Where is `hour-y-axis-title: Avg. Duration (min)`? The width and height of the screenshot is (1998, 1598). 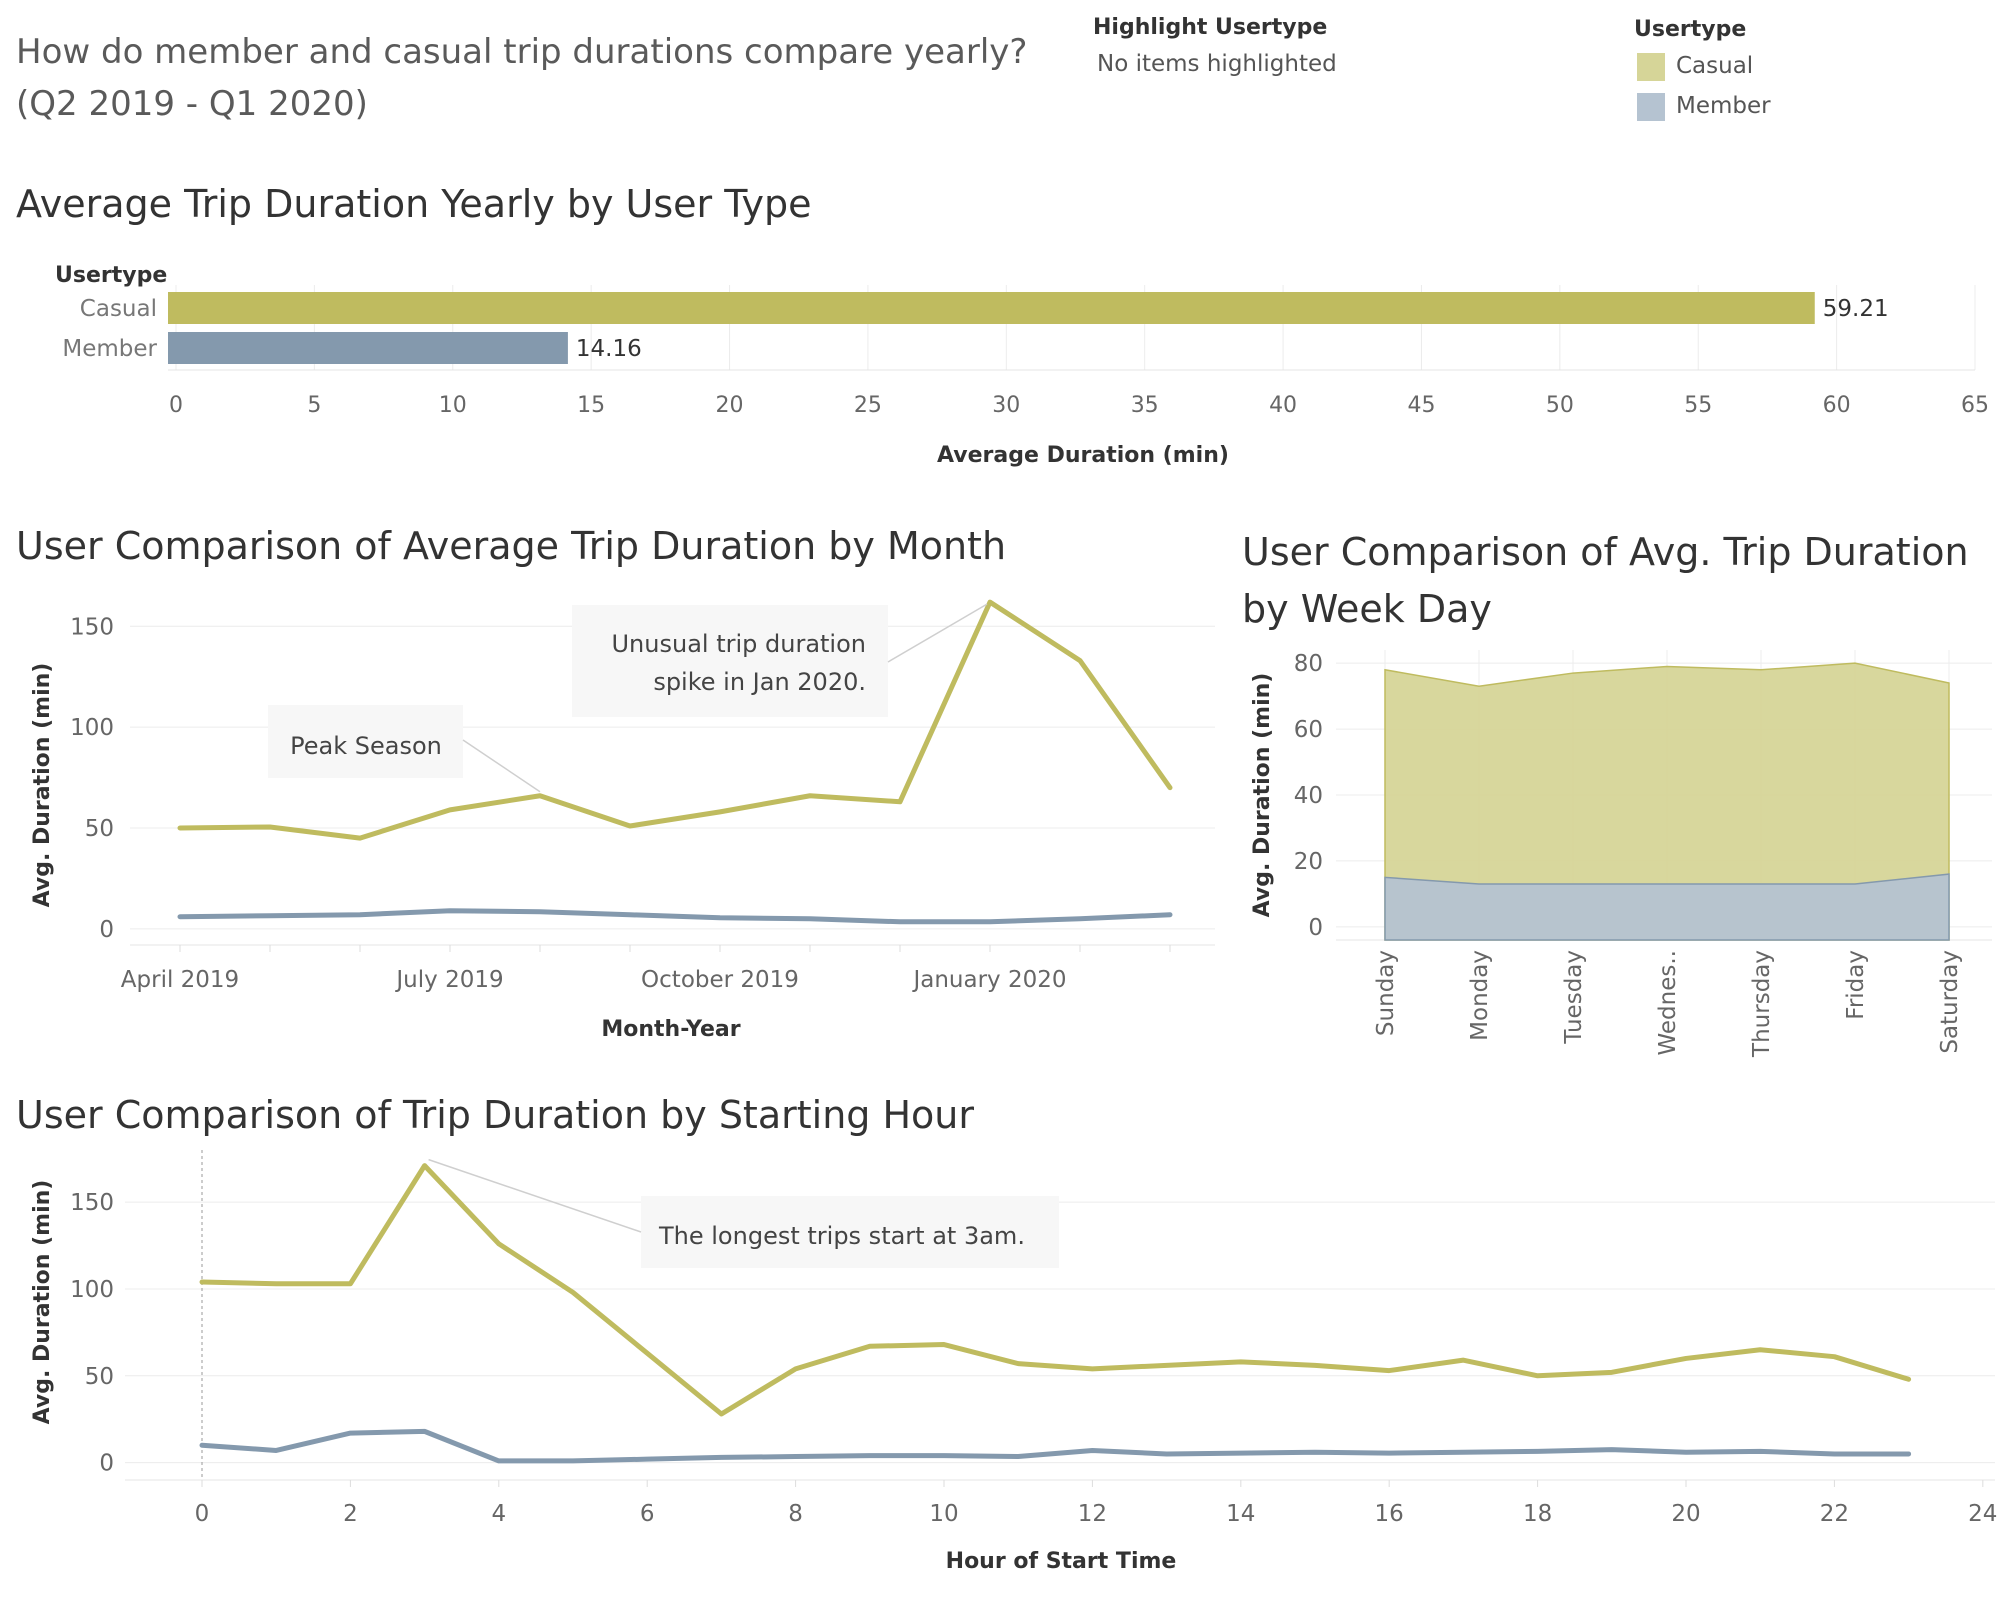 hour-y-axis-title: Avg. Duration (min) is located at coordinates (42, 1302).